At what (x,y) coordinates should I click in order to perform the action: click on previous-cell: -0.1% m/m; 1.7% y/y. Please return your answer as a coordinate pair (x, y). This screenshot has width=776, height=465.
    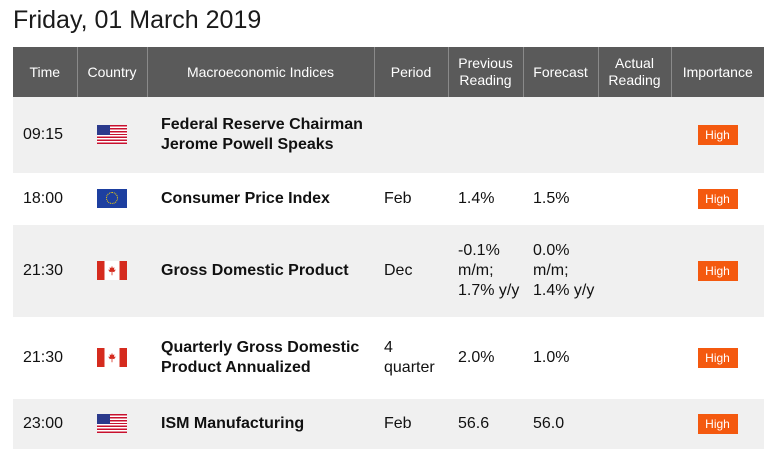
    Looking at the image, I should click on (485, 271).